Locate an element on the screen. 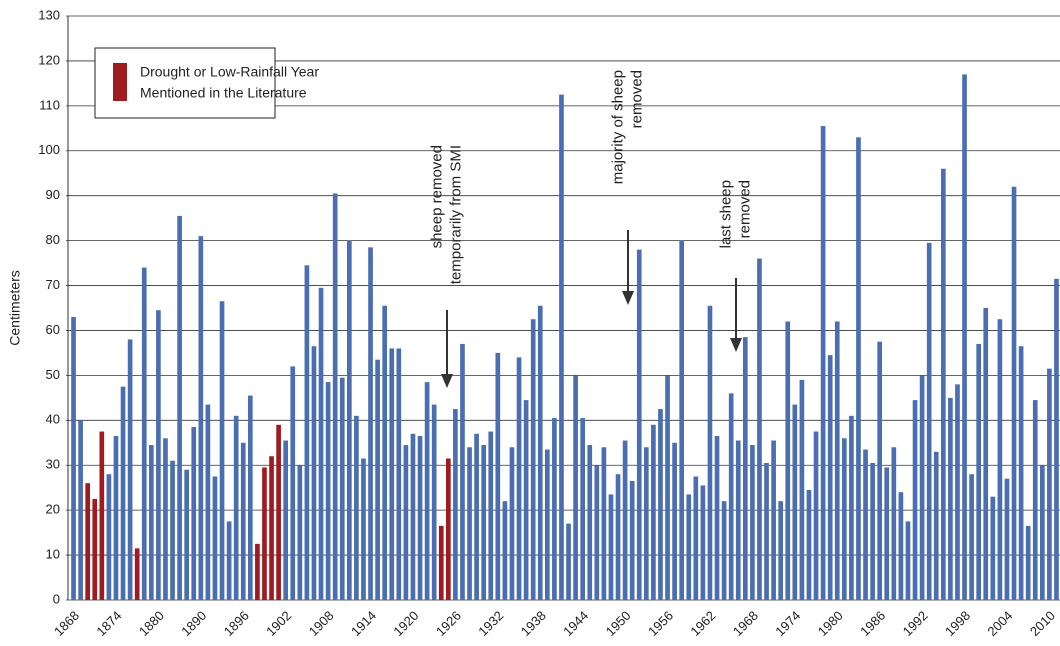  y-tick-label: 110 is located at coordinates (49, 104).